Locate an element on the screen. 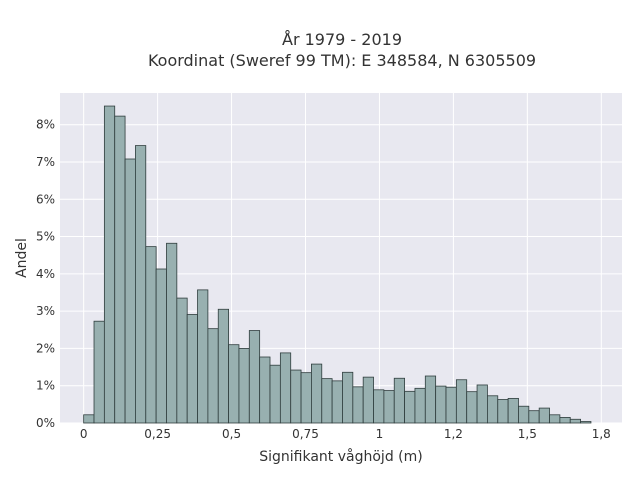 The image size is (640, 480). x-tick-label: 1,2 is located at coordinates (453, 434).